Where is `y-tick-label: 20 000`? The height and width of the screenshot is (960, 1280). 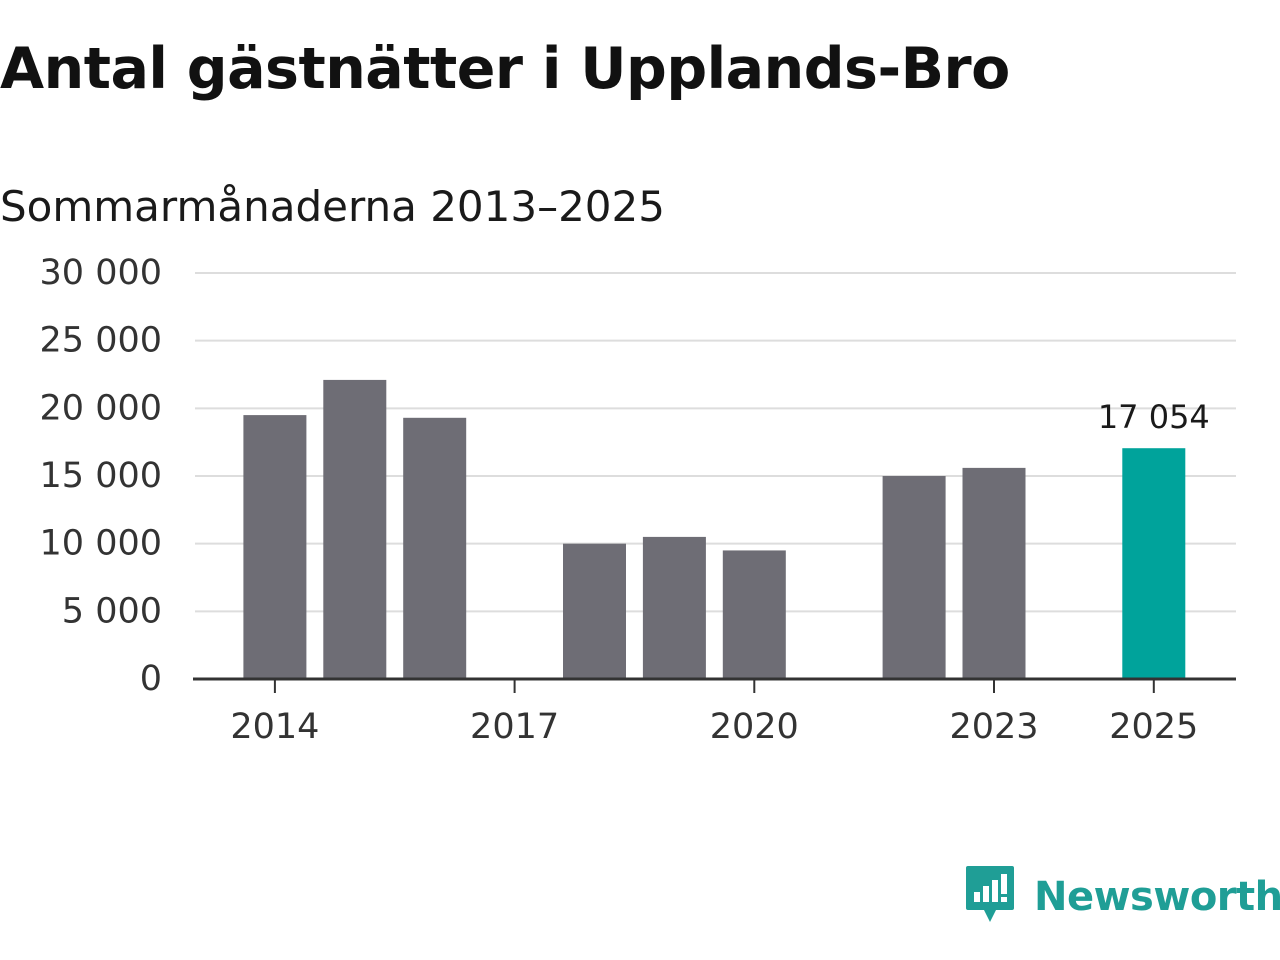
y-tick-label: 20 000 is located at coordinates (101, 408).